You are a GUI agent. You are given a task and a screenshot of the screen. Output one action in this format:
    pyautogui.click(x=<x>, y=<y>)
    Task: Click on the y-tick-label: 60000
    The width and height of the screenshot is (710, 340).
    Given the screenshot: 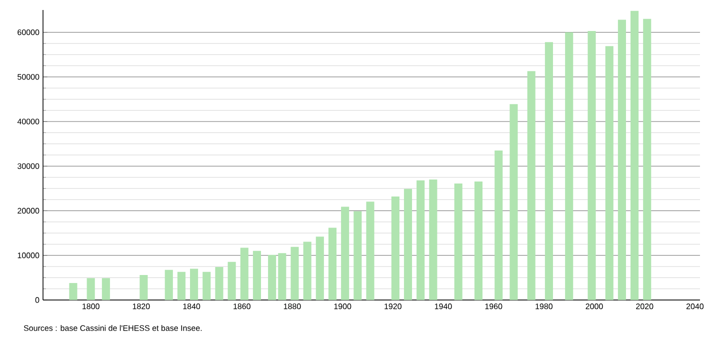 What is the action you would take?
    pyautogui.click(x=29, y=32)
    